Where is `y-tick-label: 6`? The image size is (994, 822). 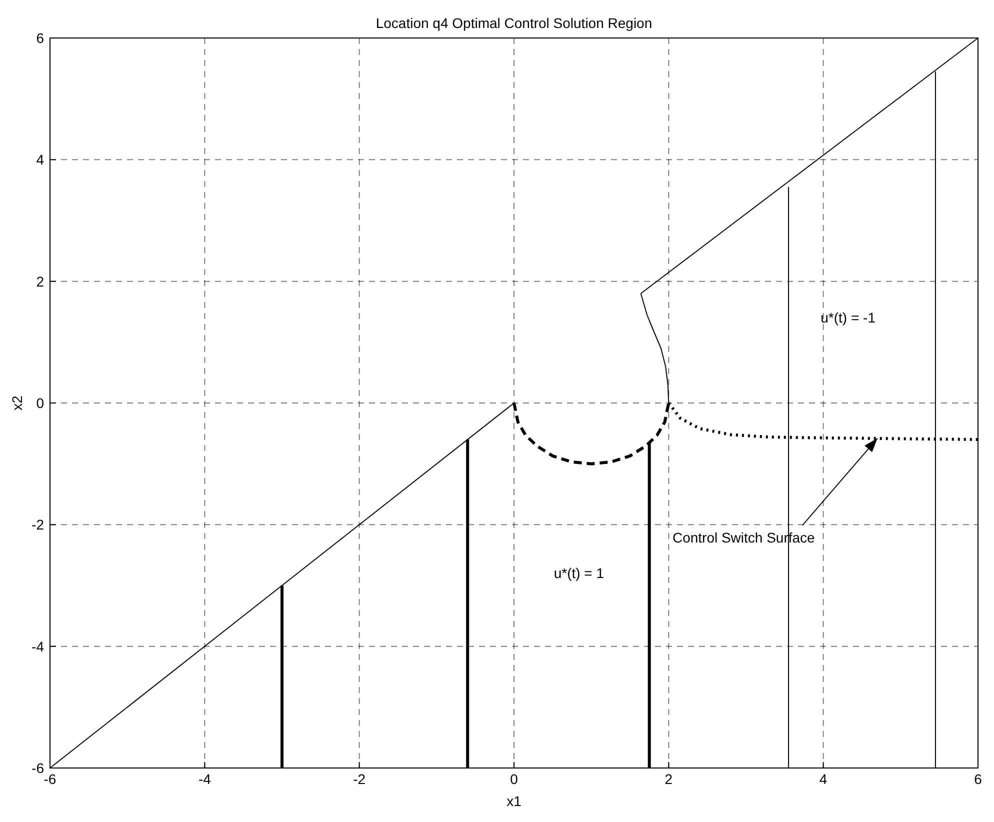
y-tick-label: 6 is located at coordinates (40, 38).